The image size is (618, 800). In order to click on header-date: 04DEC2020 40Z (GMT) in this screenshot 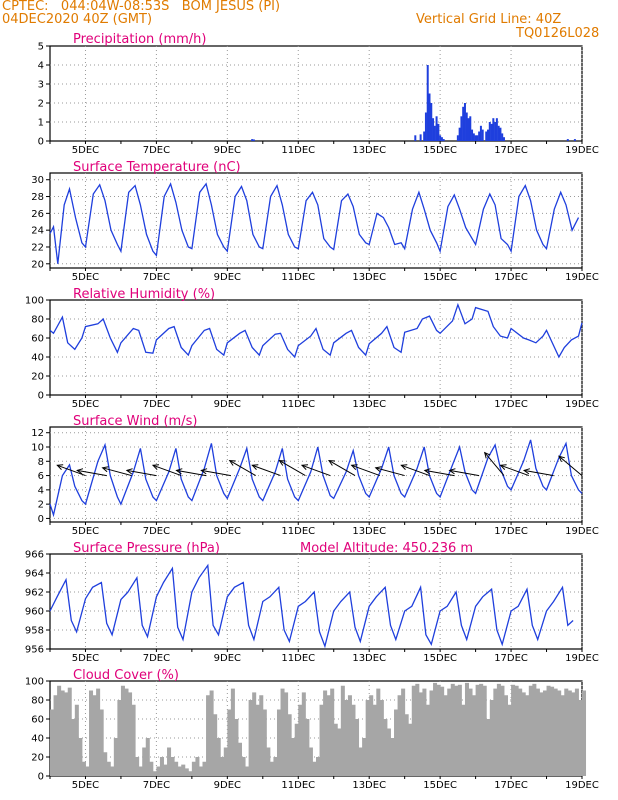, I will do `click(77, 19)`.